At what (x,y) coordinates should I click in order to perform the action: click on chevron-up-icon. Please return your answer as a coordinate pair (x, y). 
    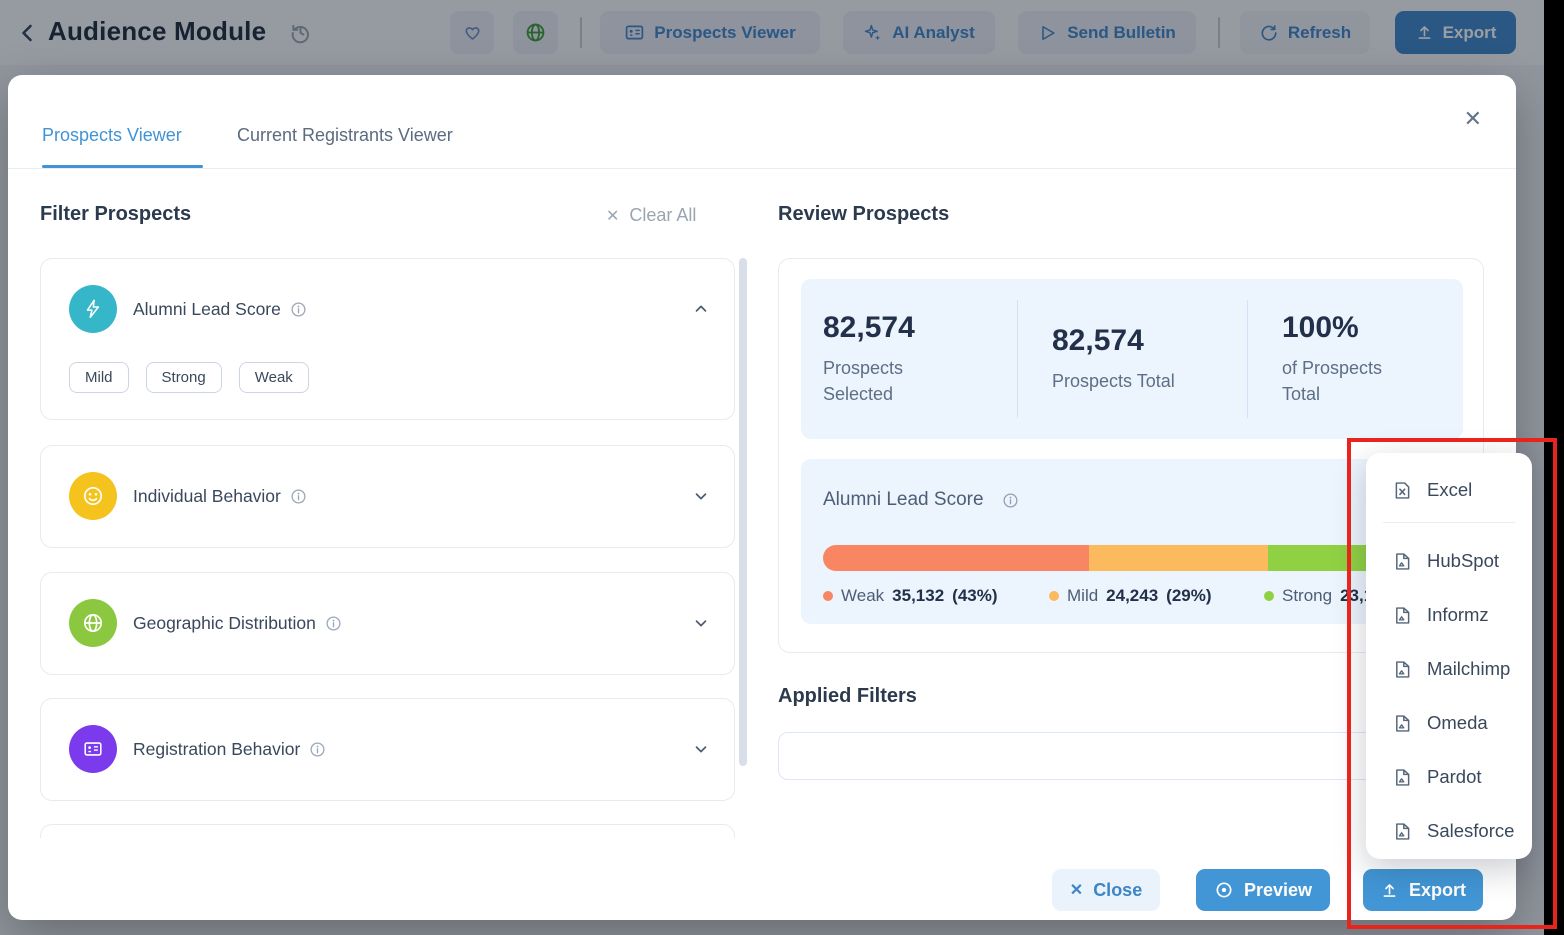
    Looking at the image, I should click on (701, 309).